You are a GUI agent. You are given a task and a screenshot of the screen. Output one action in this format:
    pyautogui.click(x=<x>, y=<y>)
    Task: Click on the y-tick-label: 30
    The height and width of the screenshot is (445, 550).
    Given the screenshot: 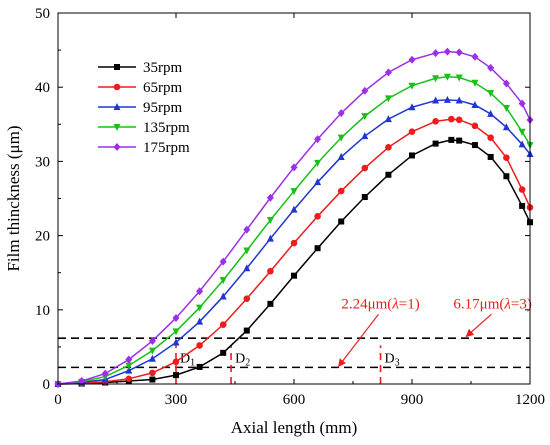 What is the action you would take?
    pyautogui.click(x=42, y=162)
    